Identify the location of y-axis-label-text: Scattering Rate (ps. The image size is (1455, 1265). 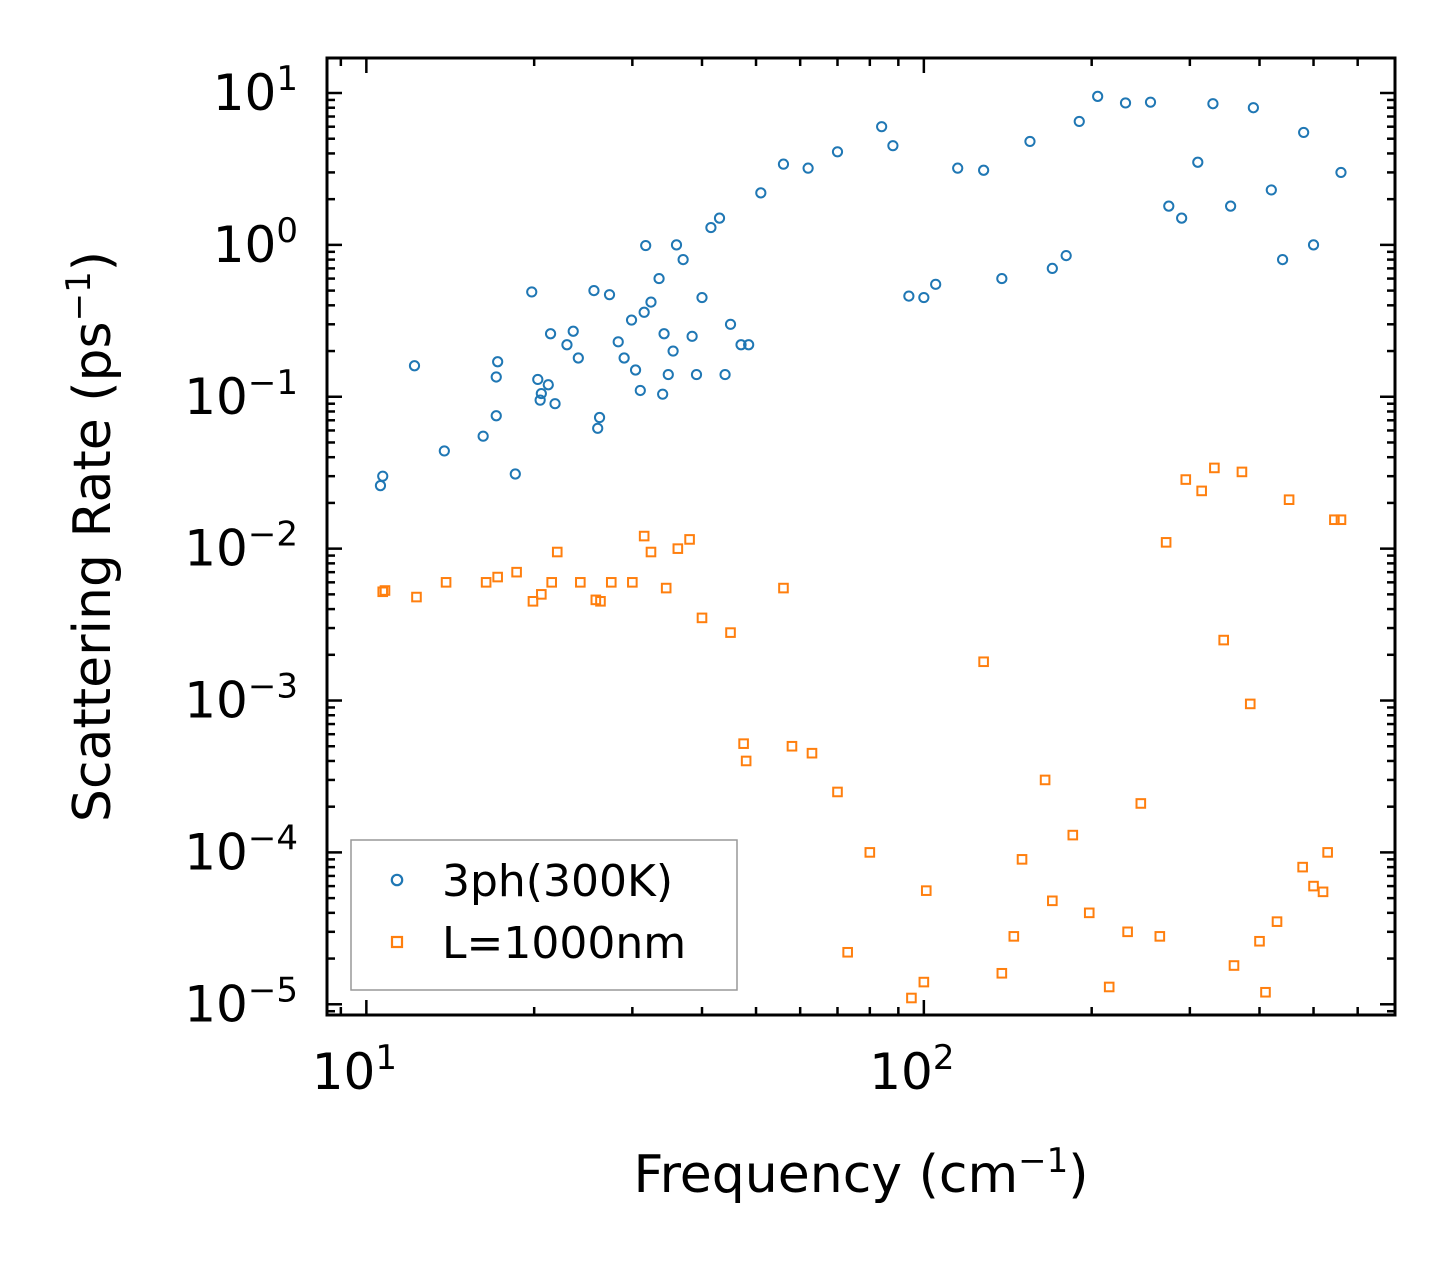
(93, 571).